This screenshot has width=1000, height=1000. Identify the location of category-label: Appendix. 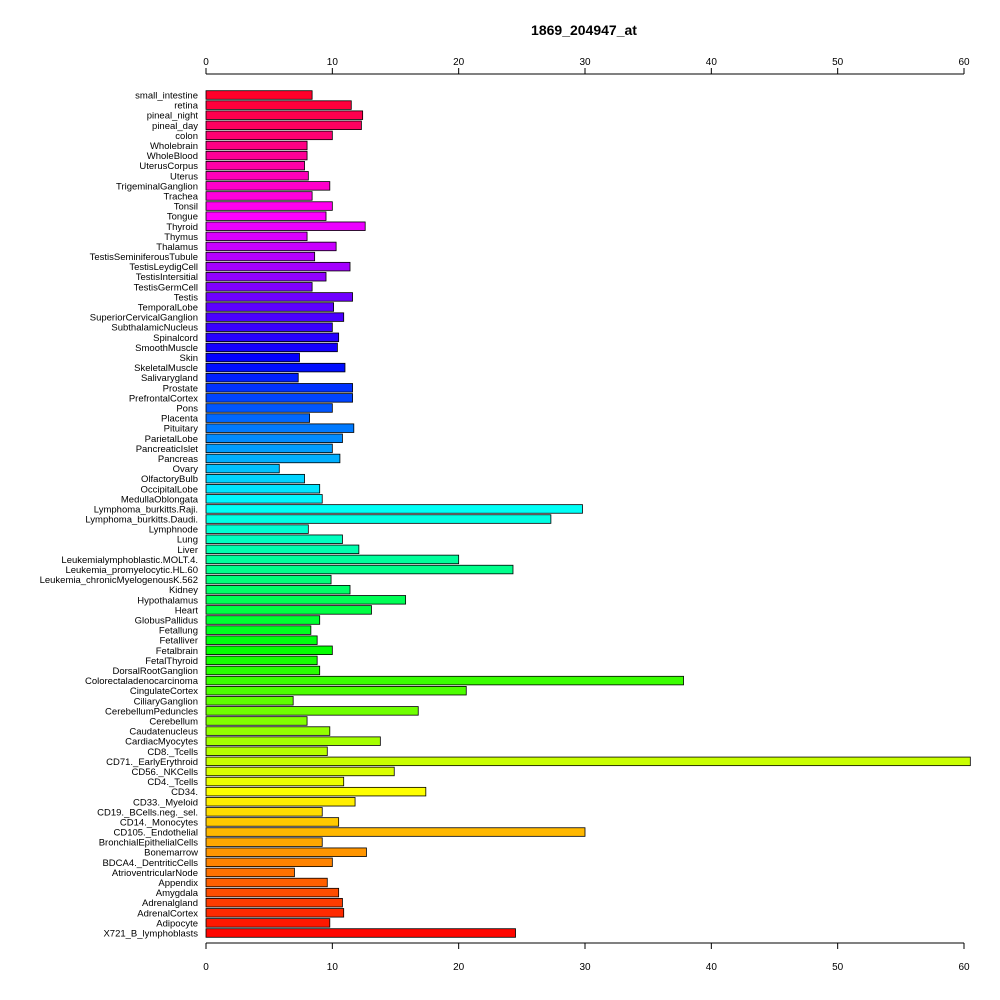
(178, 883).